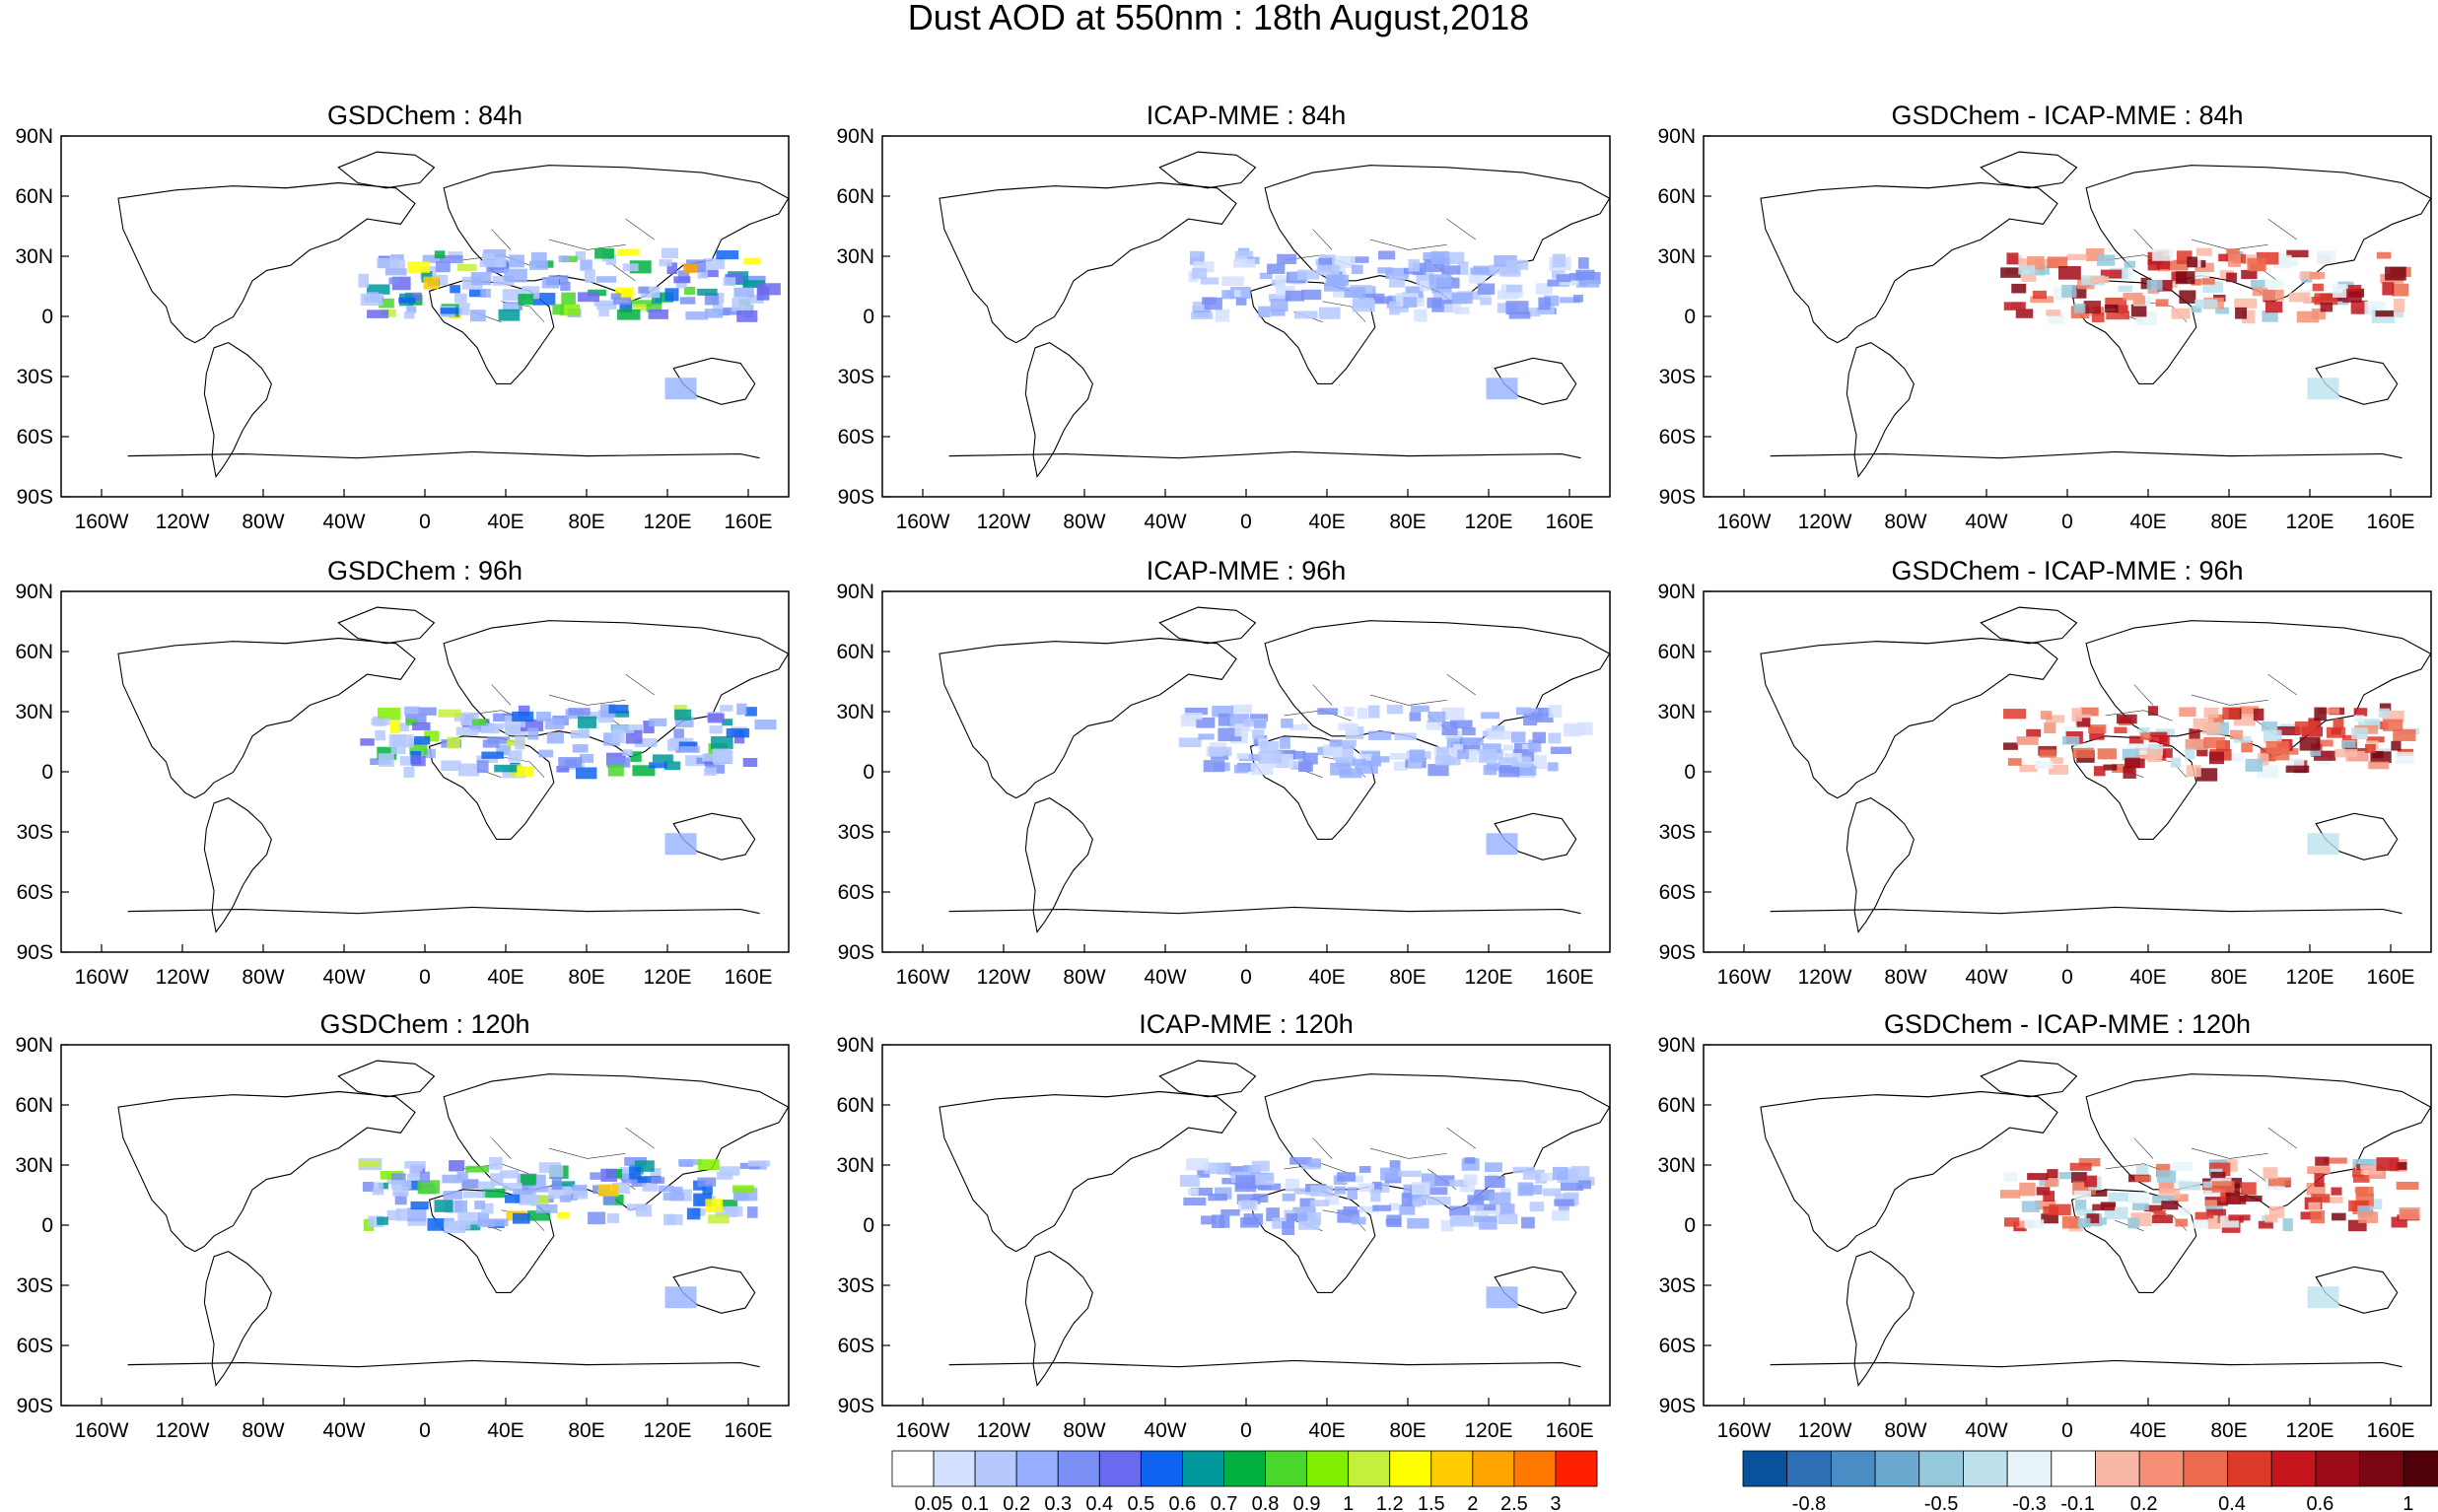 The width and height of the screenshot is (2438, 1512). What do you see at coordinates (505, 977) in the screenshot?
I see `lon-label: 40E` at bounding box center [505, 977].